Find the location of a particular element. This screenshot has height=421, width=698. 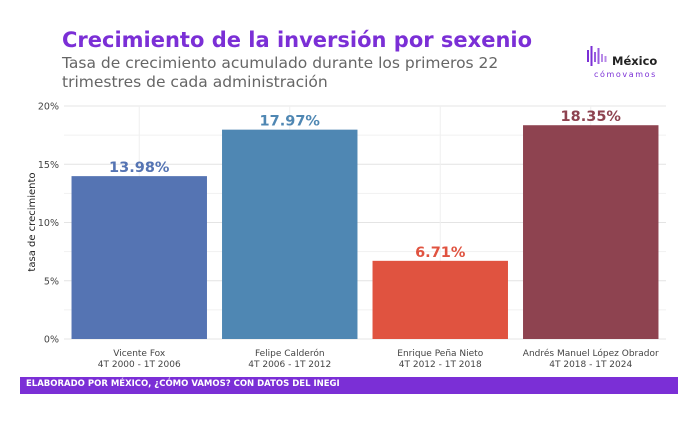

y-tick-label: 0% is located at coordinates (51, 340).